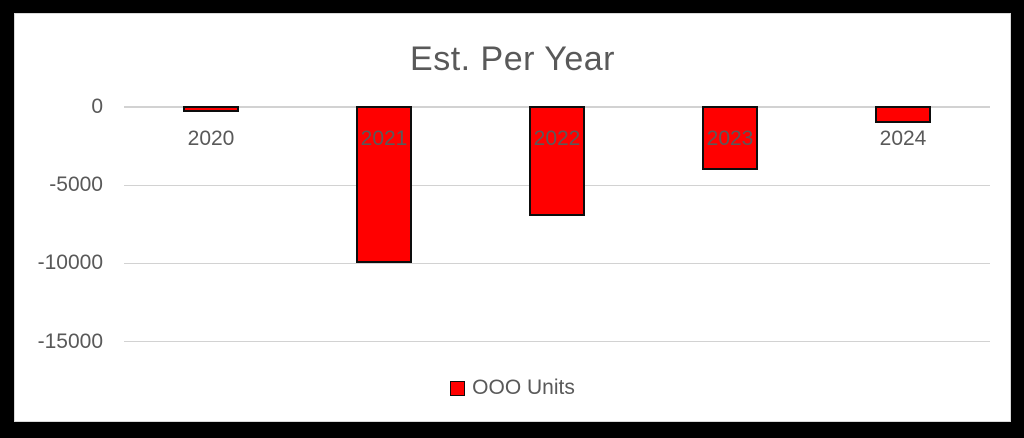  Describe the element at coordinates (512, 59) in the screenshot. I see `chart-title: Est. Per Year` at that location.